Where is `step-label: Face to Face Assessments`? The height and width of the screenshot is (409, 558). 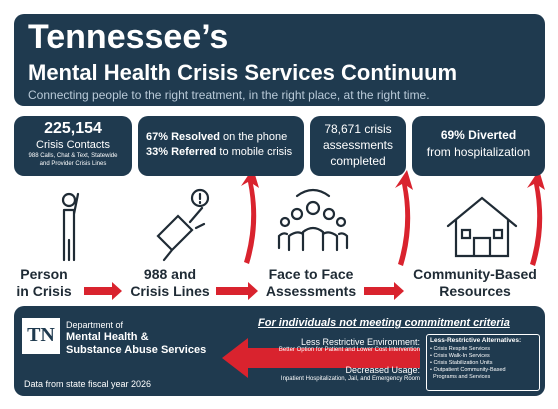
step-label: Face to Face Assessments is located at coordinates (311, 283).